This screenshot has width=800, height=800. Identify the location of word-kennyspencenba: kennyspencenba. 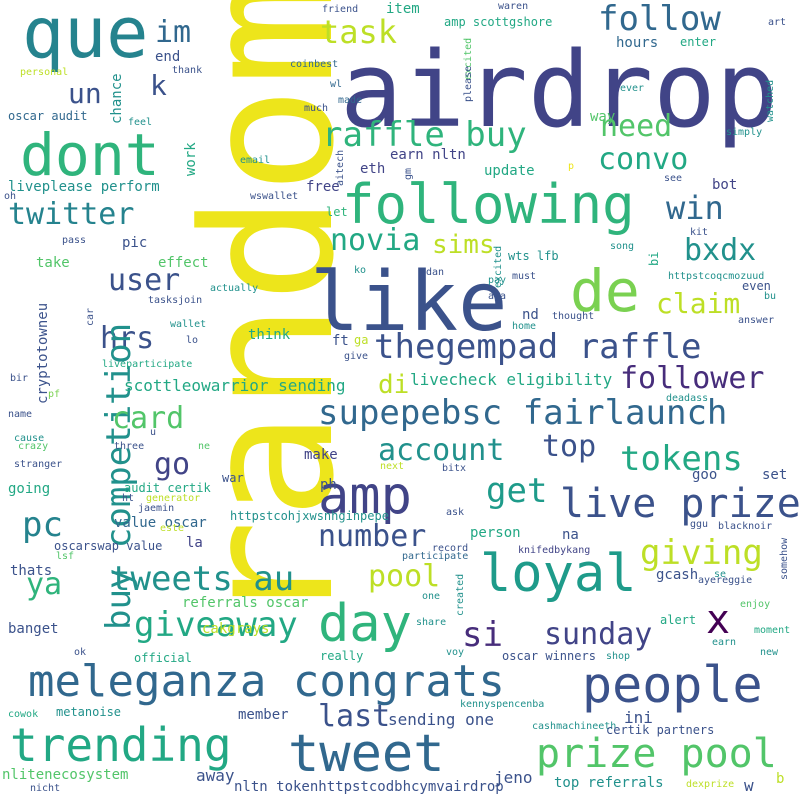
(502, 704).